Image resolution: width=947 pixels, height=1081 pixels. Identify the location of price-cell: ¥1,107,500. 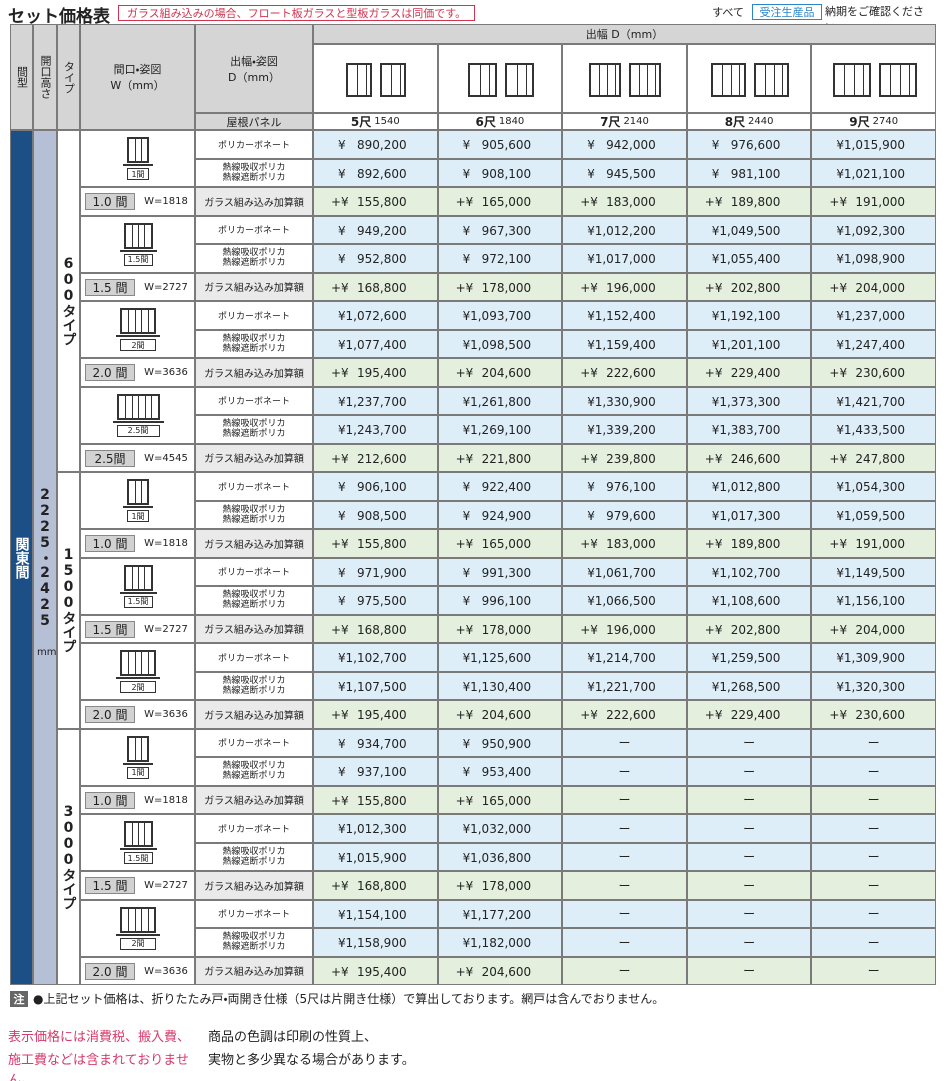
(375, 685).